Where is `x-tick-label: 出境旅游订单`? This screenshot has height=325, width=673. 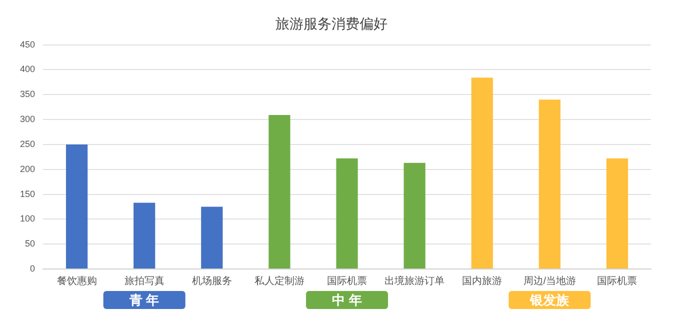 x-tick-label: 出境旅游订单 is located at coordinates (414, 280).